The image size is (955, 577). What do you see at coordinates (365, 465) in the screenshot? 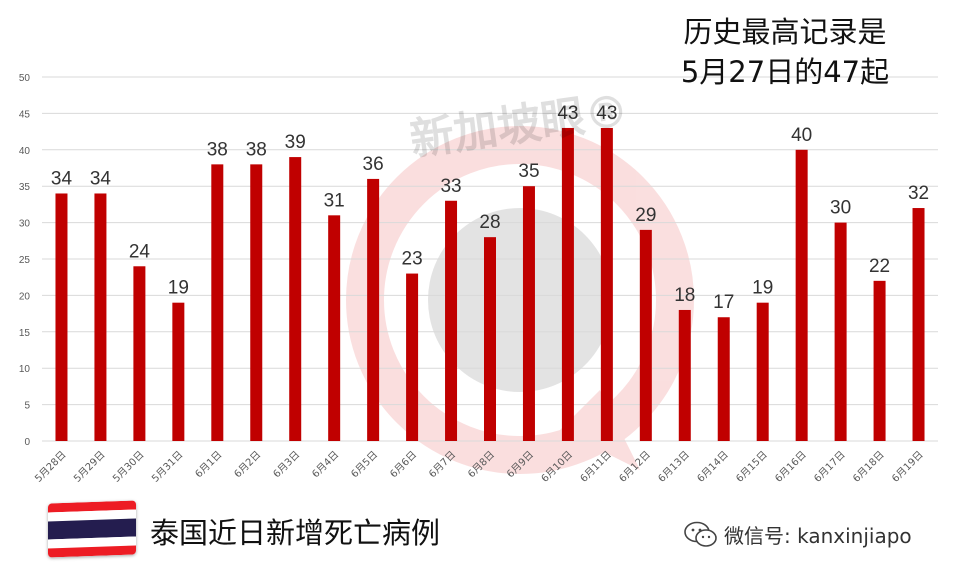
I see `x-tick-label: 6月5日` at bounding box center [365, 465].